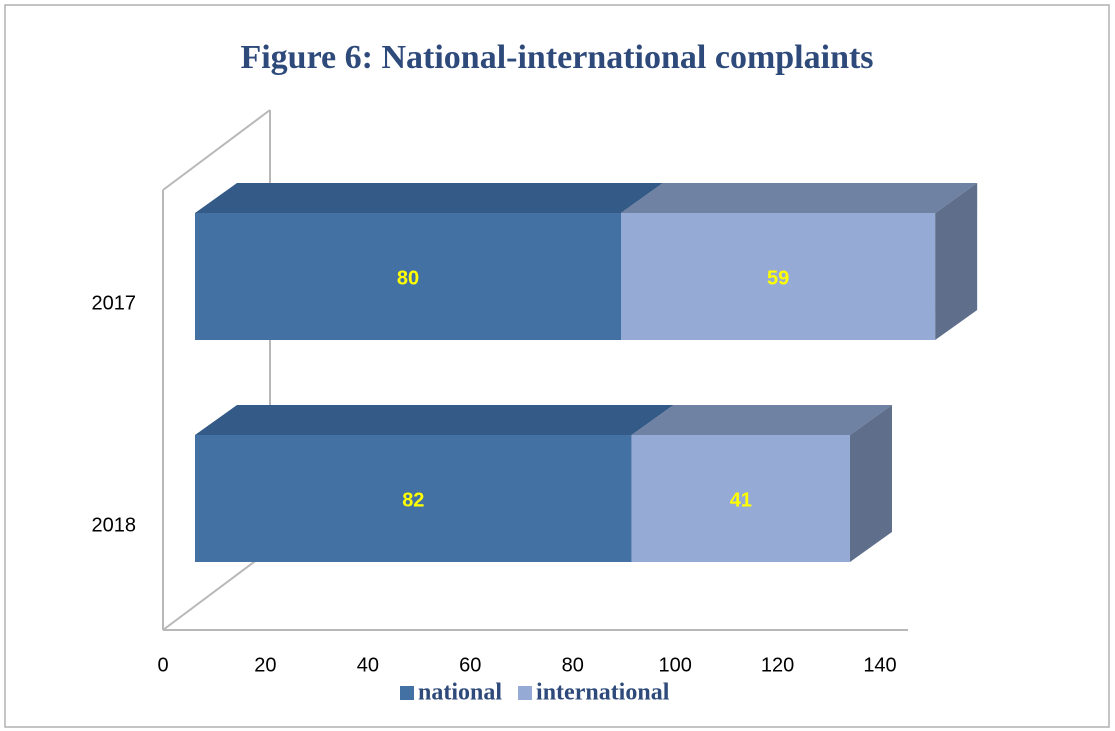  I want to click on value-label: 41, so click(741, 500).